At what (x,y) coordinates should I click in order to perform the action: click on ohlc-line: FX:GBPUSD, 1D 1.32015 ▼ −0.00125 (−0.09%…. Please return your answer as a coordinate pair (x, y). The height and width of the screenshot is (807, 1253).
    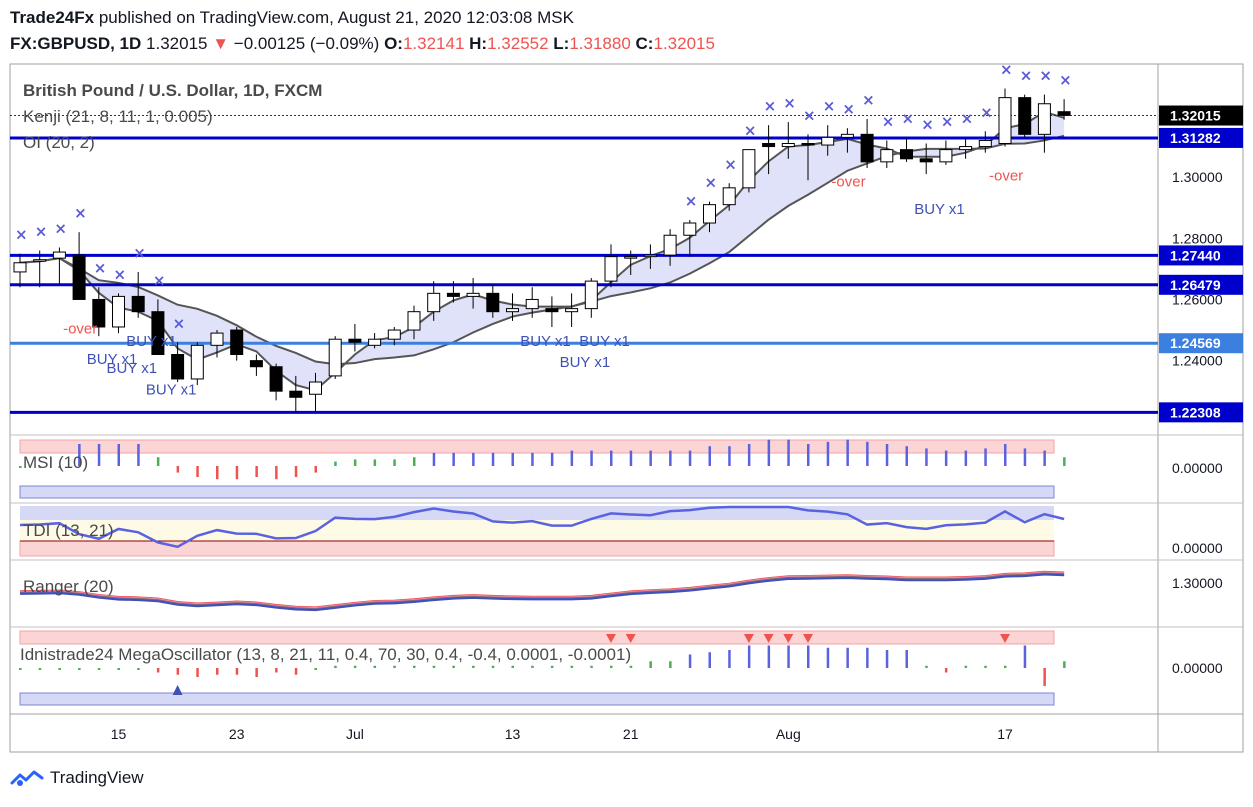
    Looking at the image, I should click on (362, 44).